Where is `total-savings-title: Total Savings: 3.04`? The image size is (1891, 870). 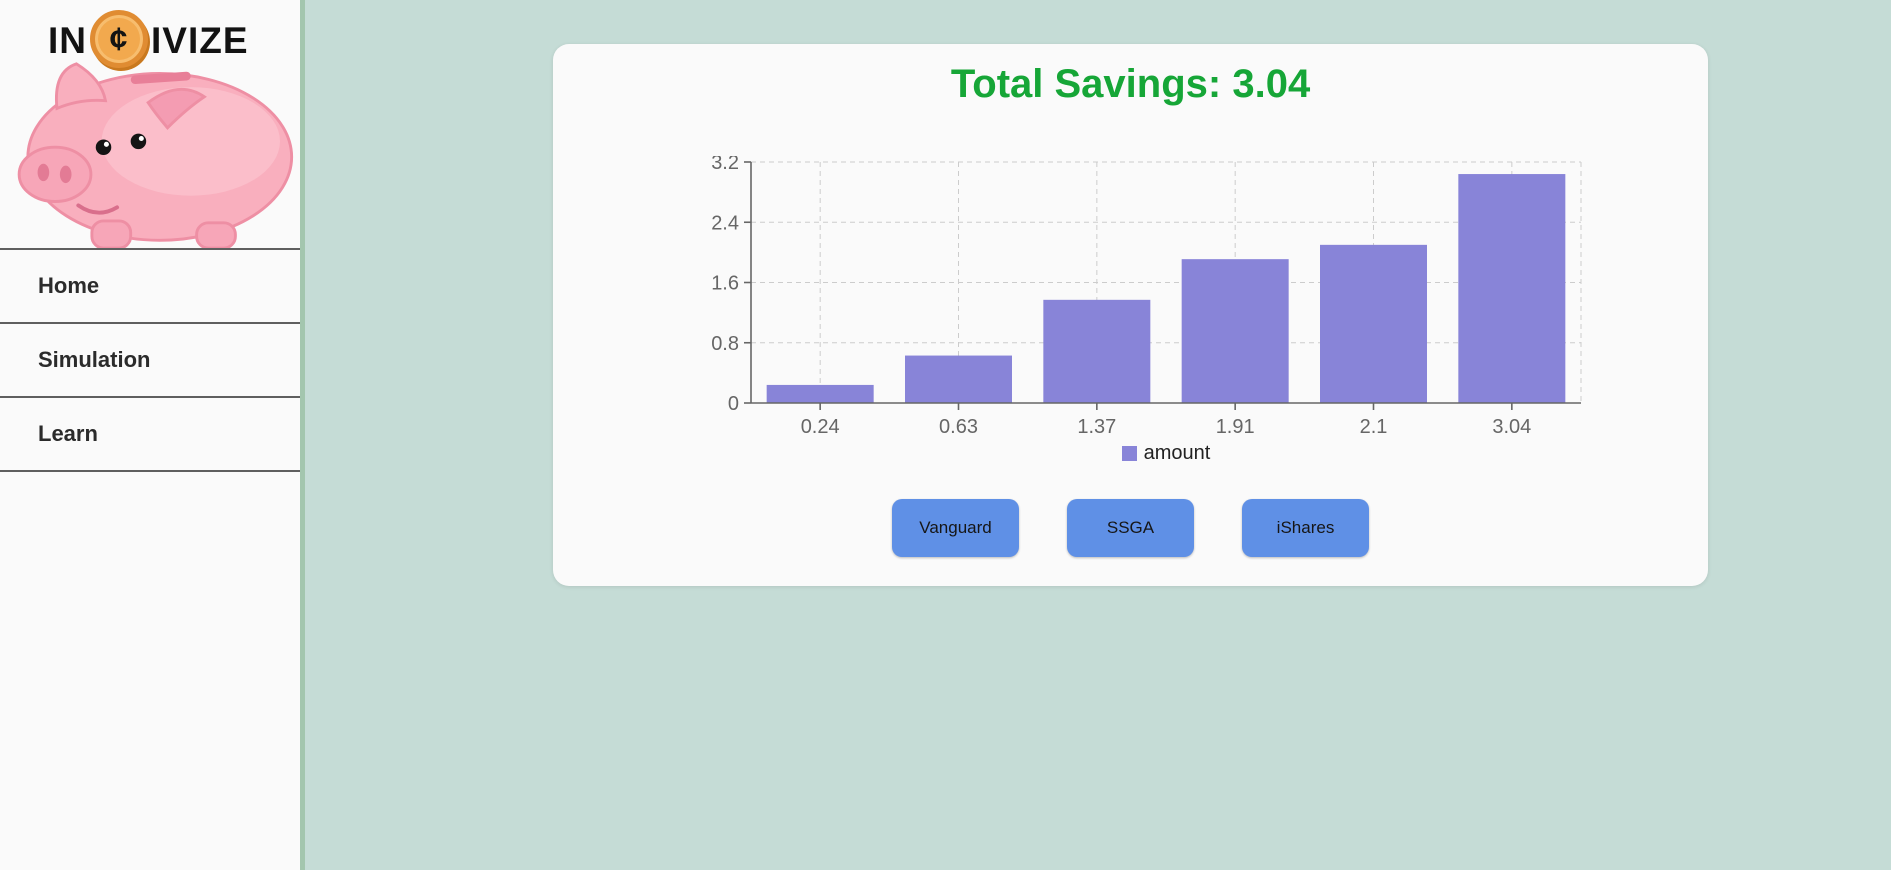
total-savings-title: Total Savings: 3.04 is located at coordinates (1130, 84).